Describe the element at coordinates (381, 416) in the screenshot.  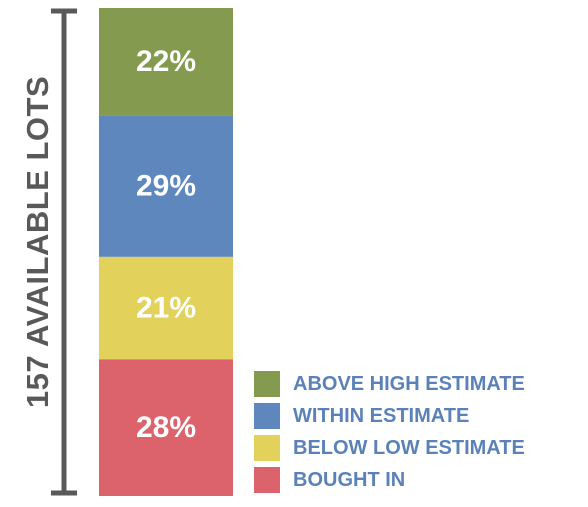
I see `legend-label: WITHIN ESTIMATE` at that location.